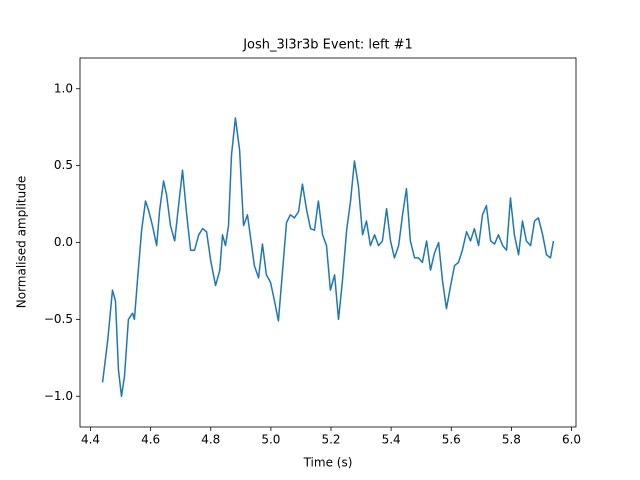 The width and height of the screenshot is (640, 480). What do you see at coordinates (63, 88) in the screenshot?
I see `y-tick-label: 1.0` at bounding box center [63, 88].